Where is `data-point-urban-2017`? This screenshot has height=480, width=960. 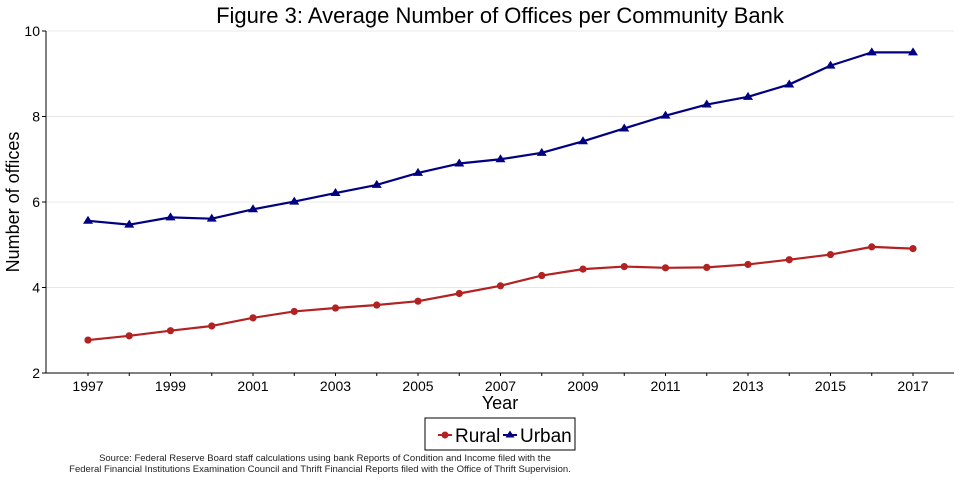
data-point-urban-2017 is located at coordinates (913, 51).